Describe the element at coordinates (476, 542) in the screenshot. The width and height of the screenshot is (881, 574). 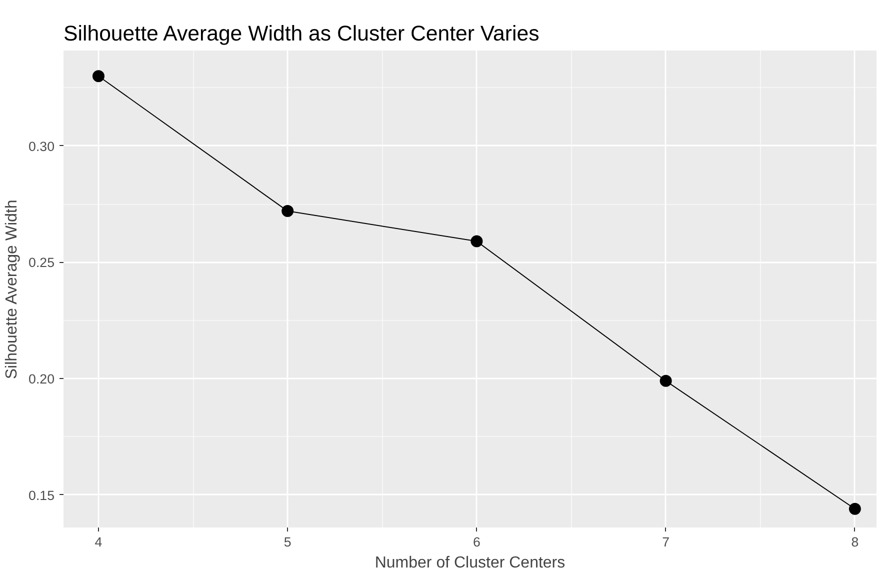
I see `x-tick-label: 6` at that location.